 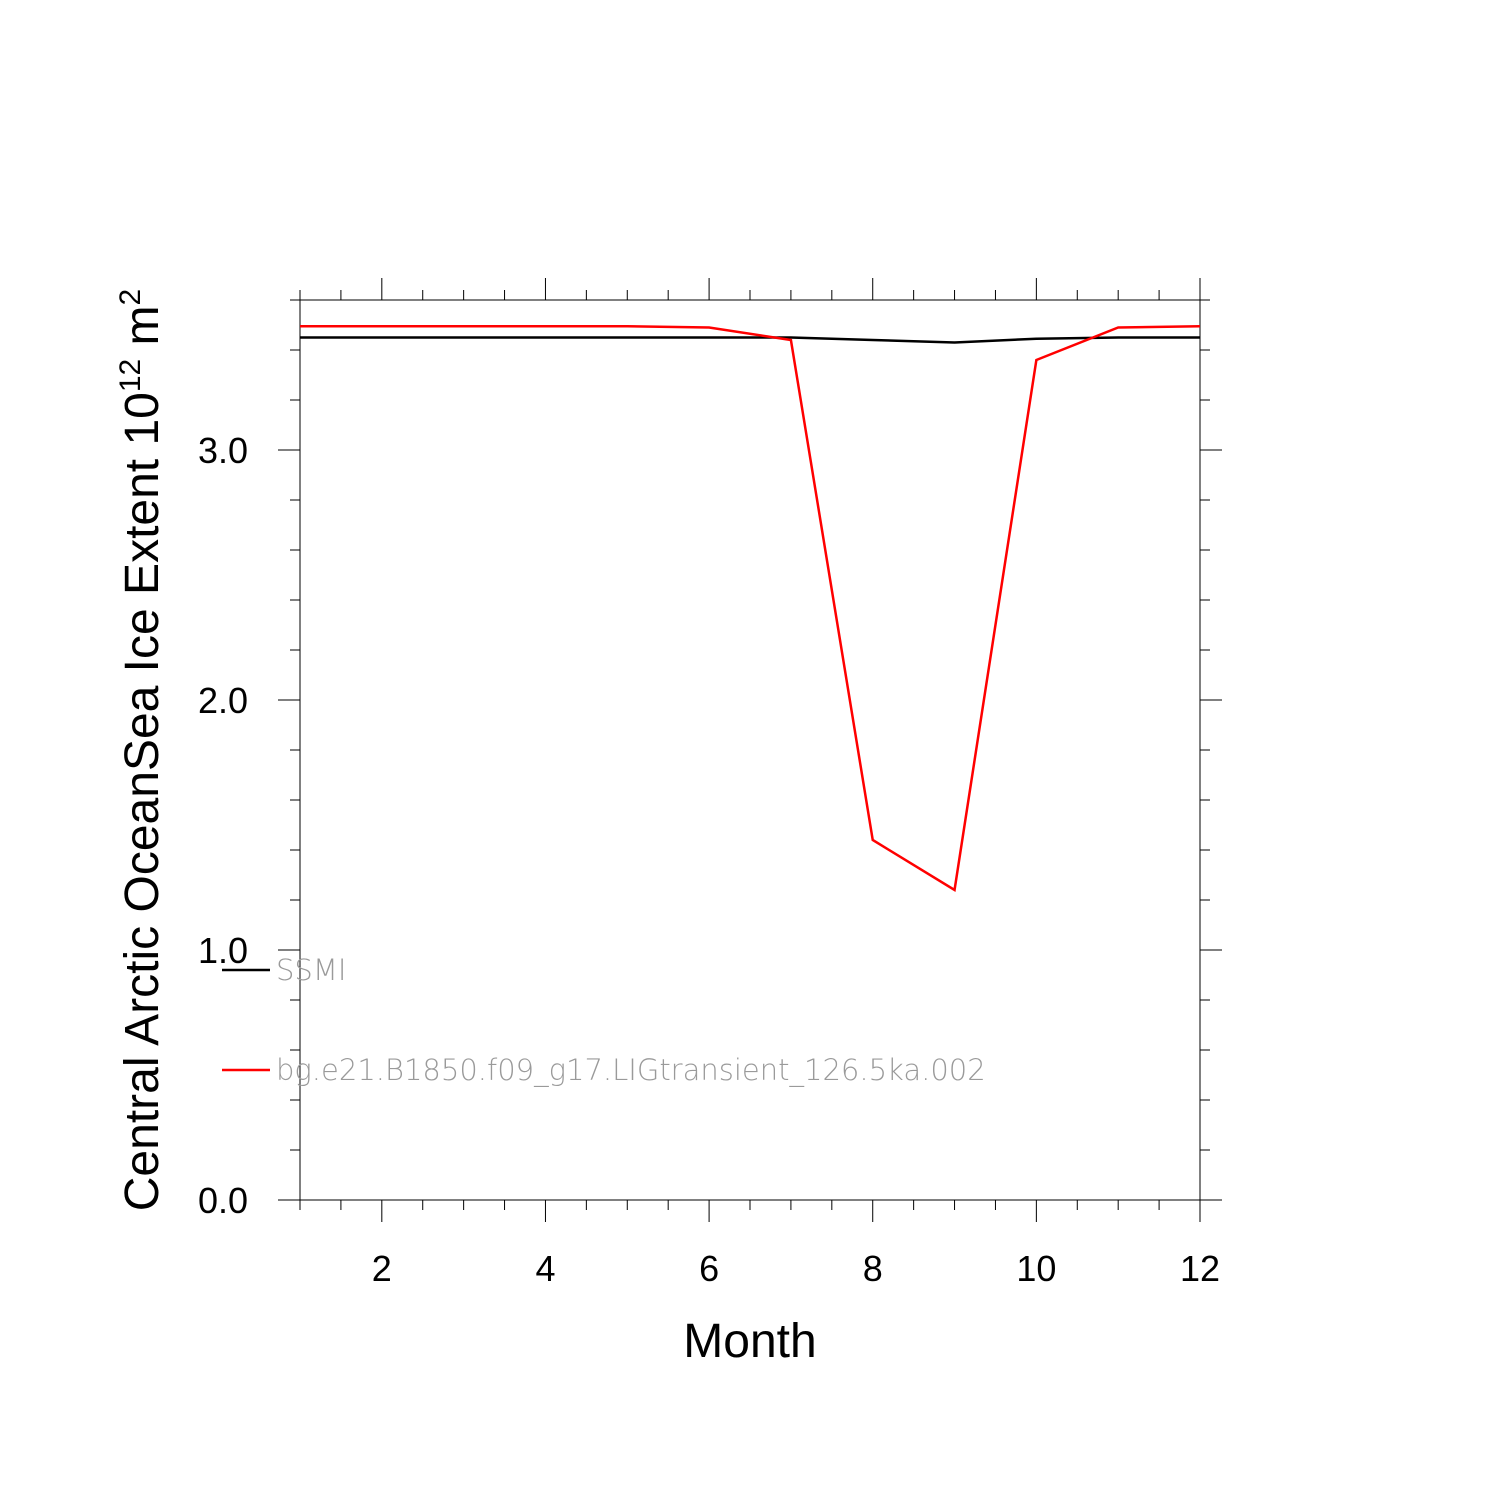 I want to click on y-tick-label: 0.0, so click(x=223, y=1200).